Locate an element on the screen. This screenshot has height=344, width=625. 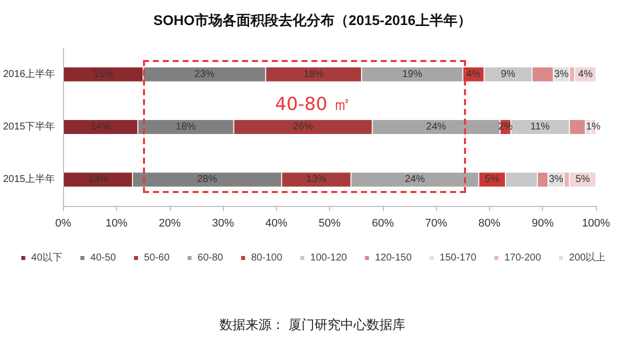
x-tick-label: 0% is located at coordinates (63, 224).